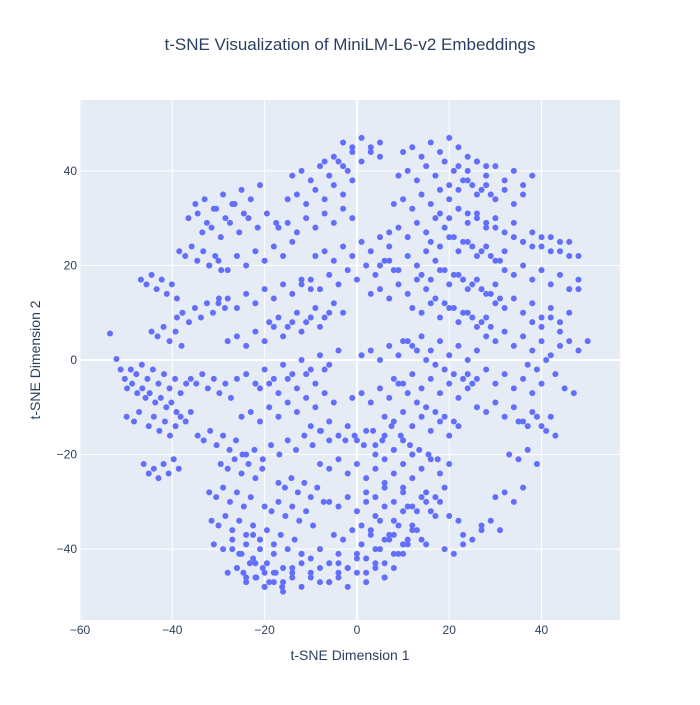 This screenshot has height=705, width=700. Describe the element at coordinates (71, 265) in the screenshot. I see `y-tick-label: 20` at that location.